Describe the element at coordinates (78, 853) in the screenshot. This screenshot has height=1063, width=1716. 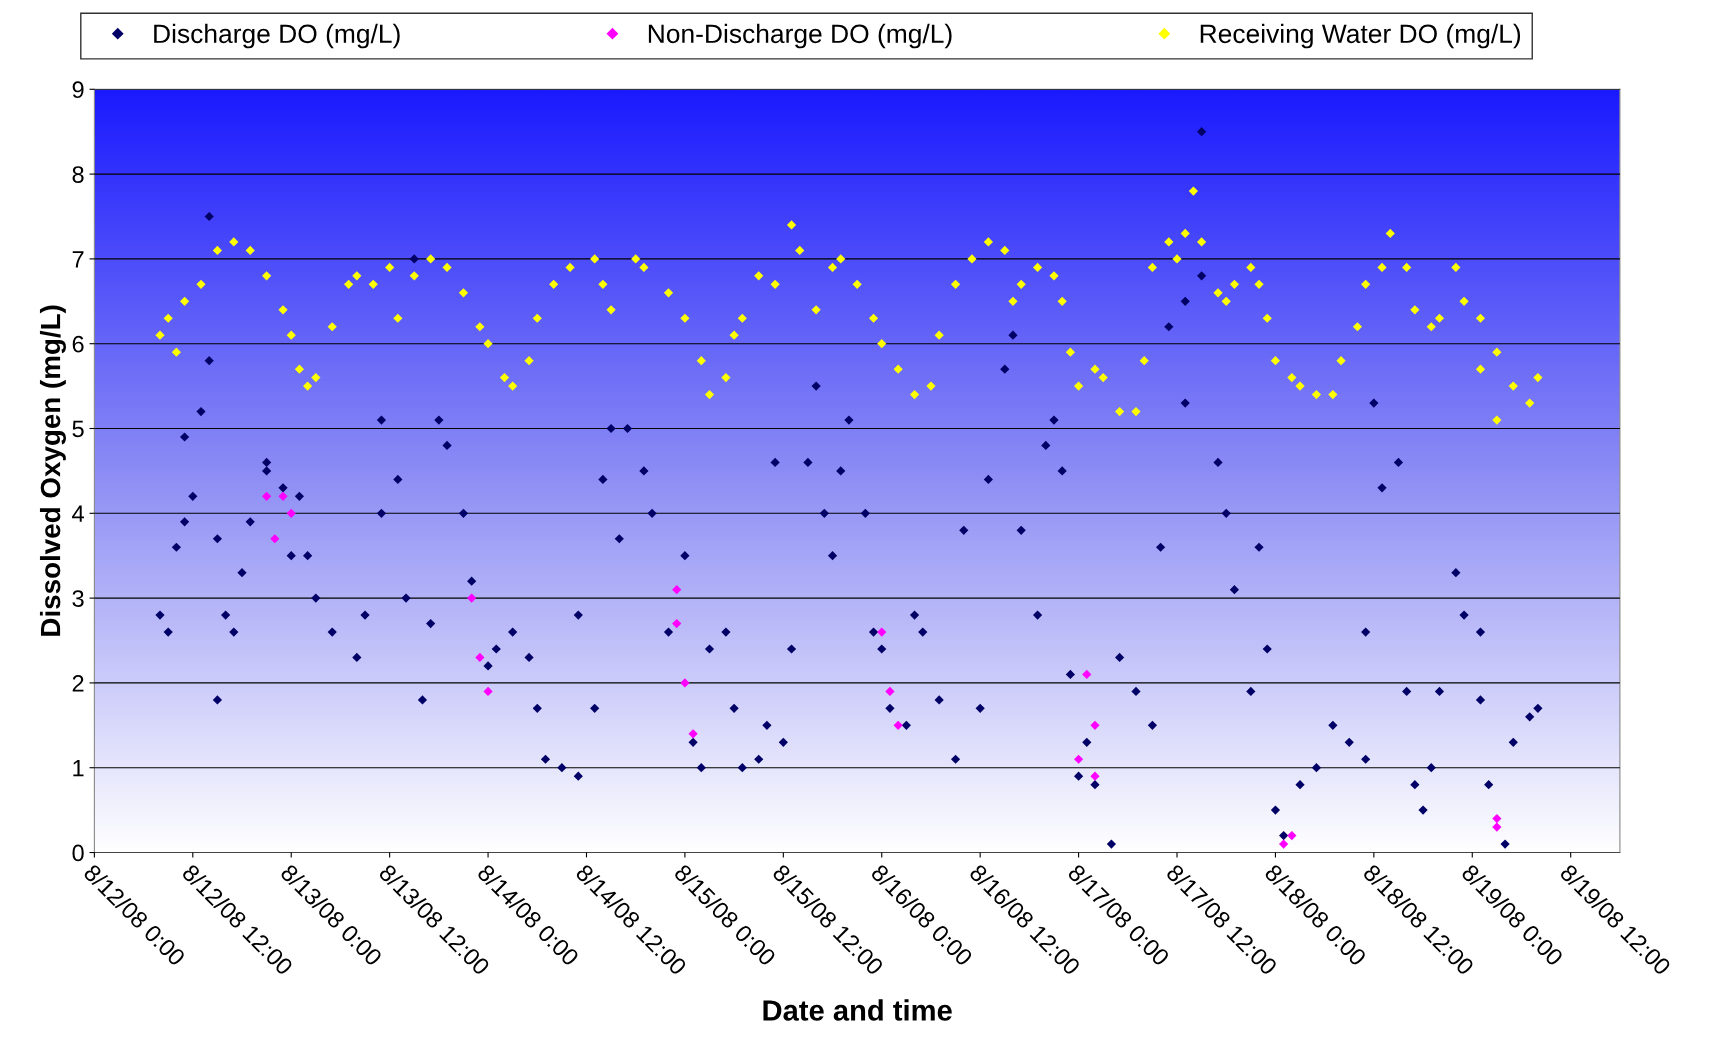
I see `y-tick-label: 0` at that location.